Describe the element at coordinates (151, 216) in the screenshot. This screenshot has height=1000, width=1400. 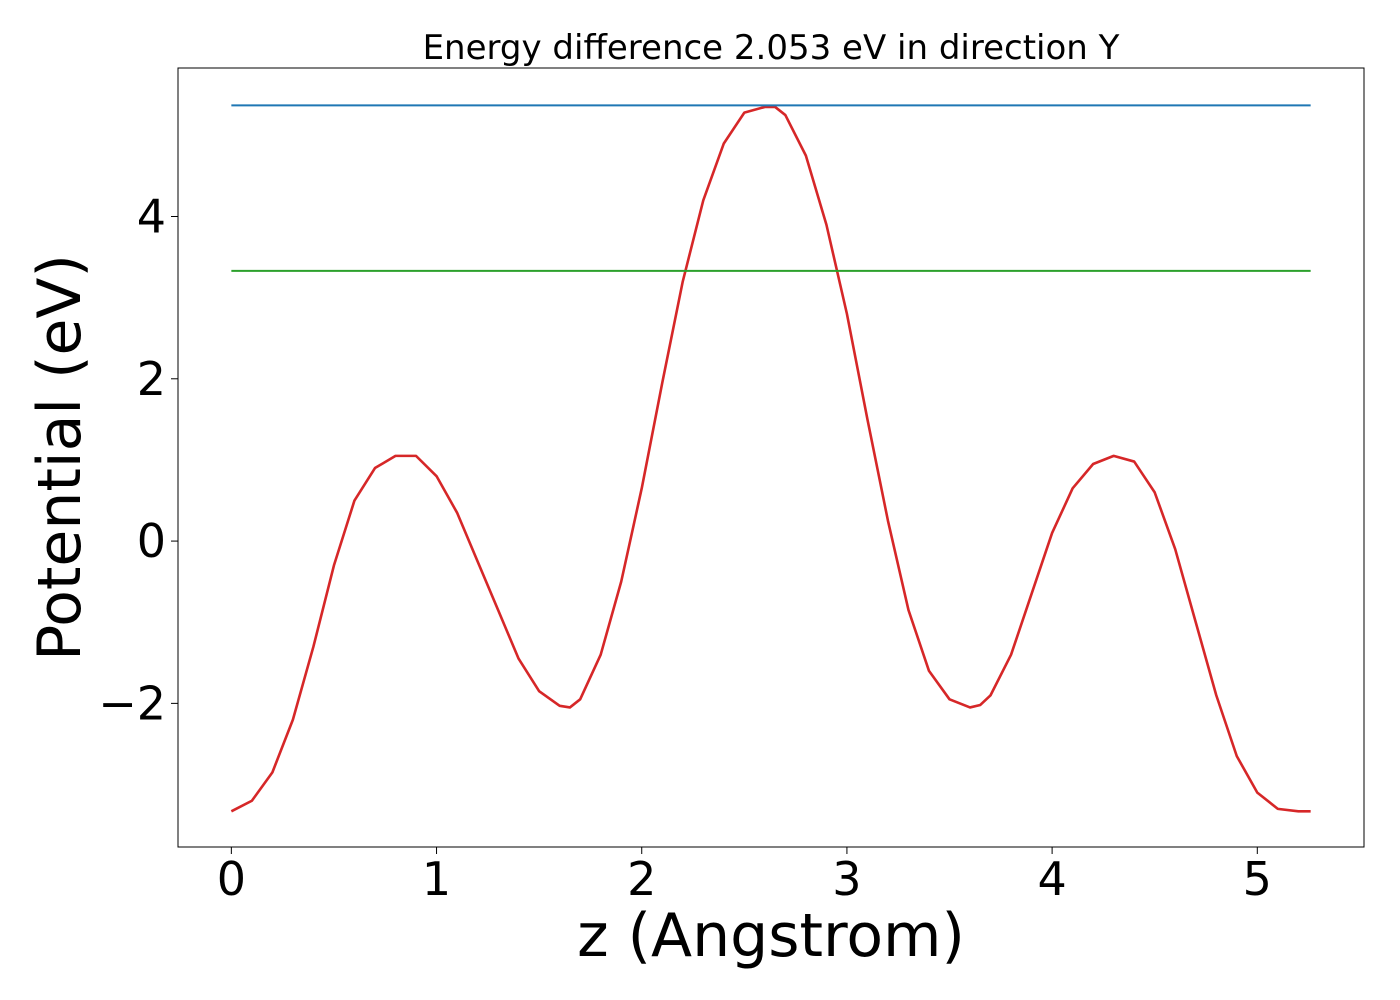
I see `y-tick-label: 4` at that location.